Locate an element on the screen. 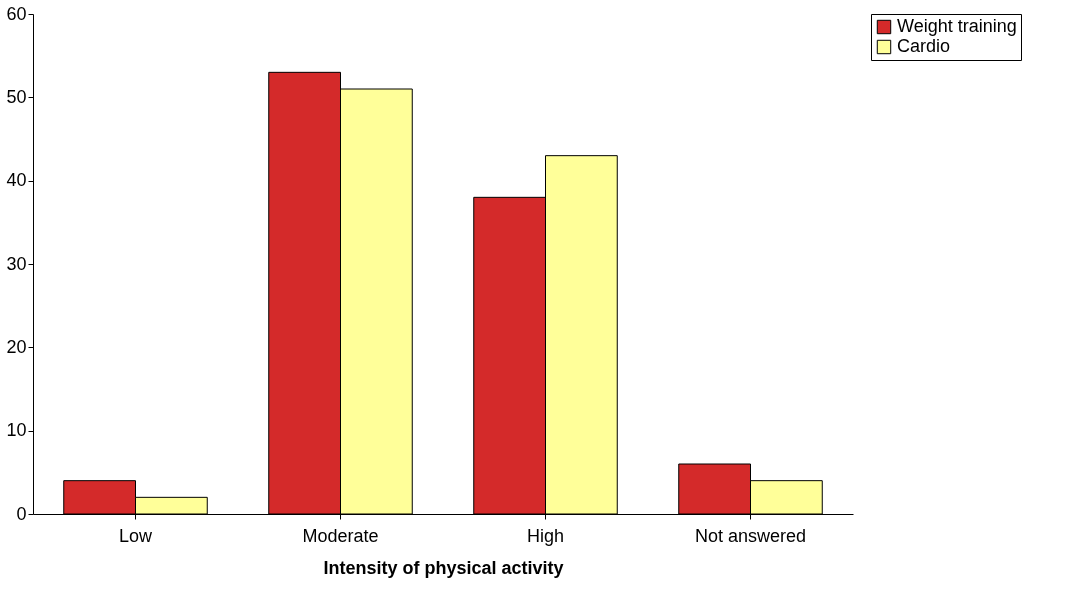 The height and width of the screenshot is (608, 1085). x-tick-label: High is located at coordinates (545, 535).